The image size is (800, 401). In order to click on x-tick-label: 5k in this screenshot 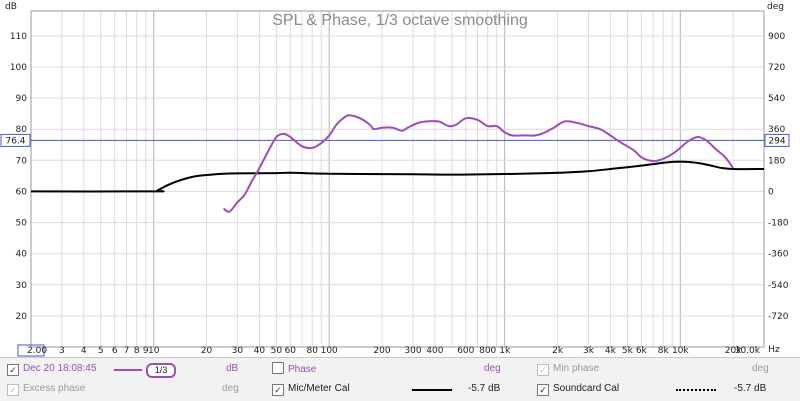, I will do `click(628, 351)`.